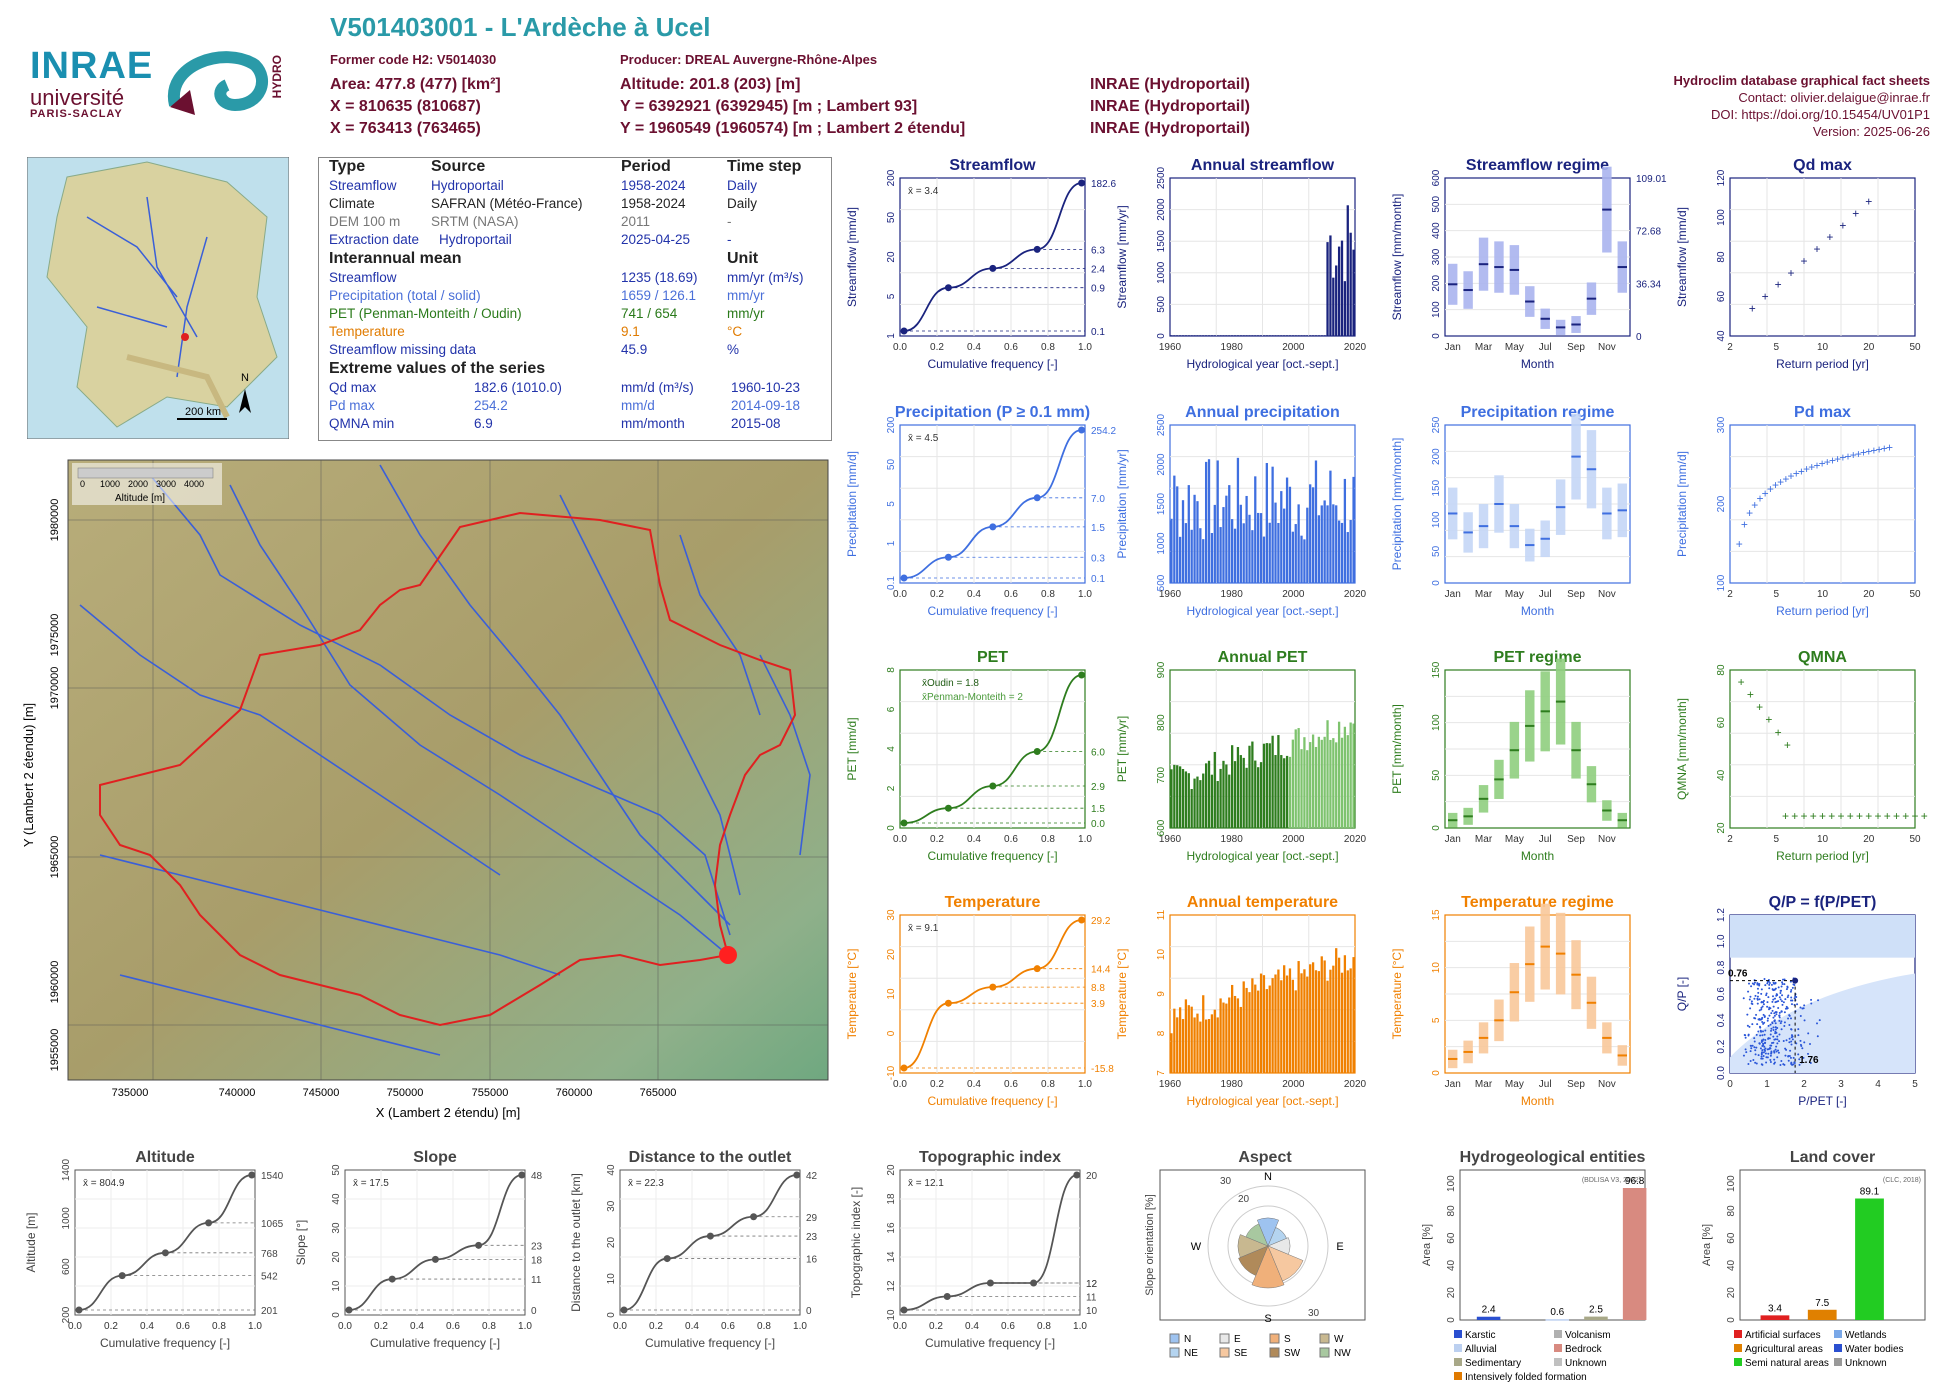 The image size is (1960, 1386). What do you see at coordinates (710, 1157) in the screenshot?
I see `chart-title: Distance to the outlet` at bounding box center [710, 1157].